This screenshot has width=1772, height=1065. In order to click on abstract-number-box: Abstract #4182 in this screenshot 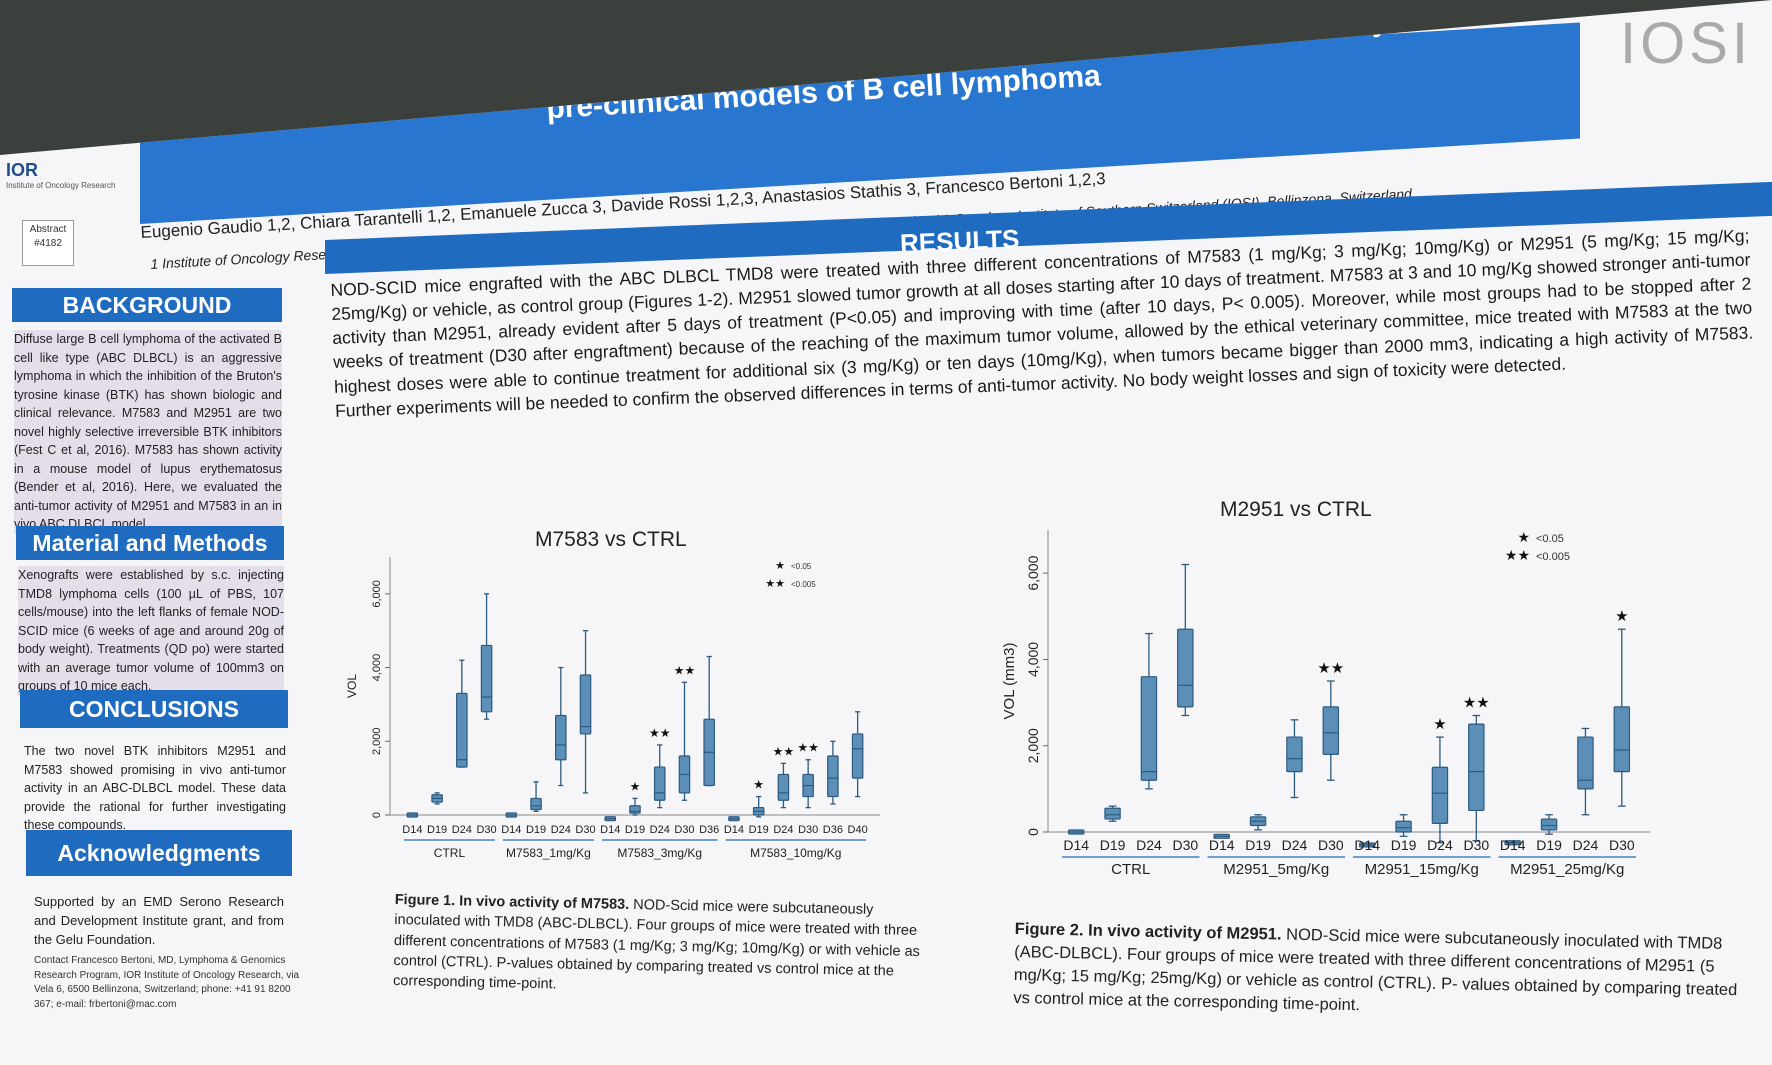, I will do `click(48, 243)`.